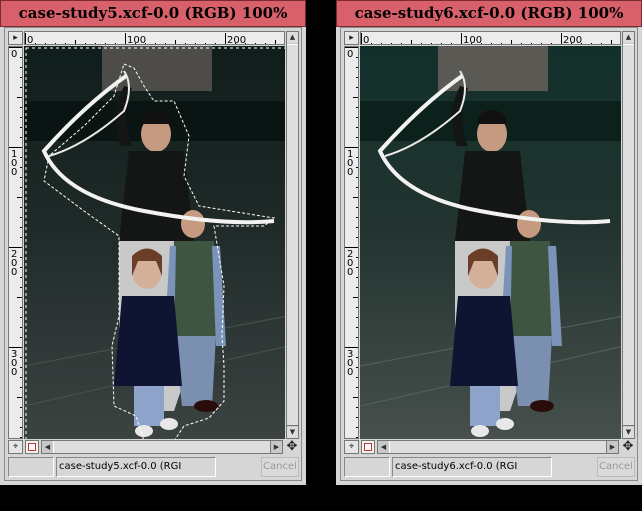 The image size is (642, 511). Describe the element at coordinates (489, 13) in the screenshot. I see `window-title: case-study6.xcf-0.0 (RGB) 100%` at that location.